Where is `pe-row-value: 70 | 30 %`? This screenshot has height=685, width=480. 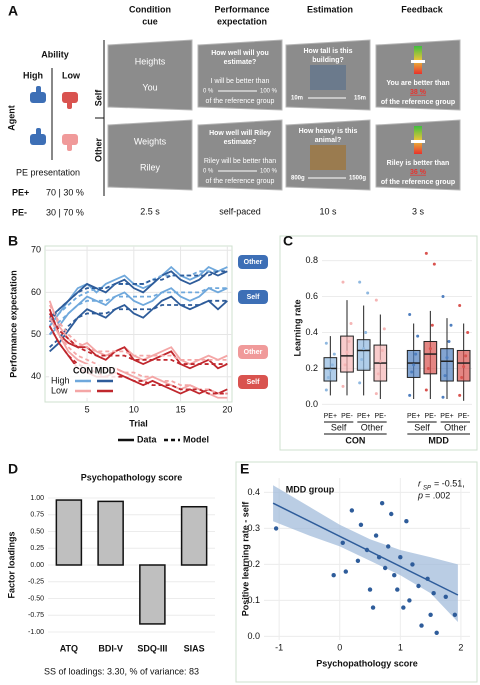
pe-row-value: 70 | 30 % is located at coordinates (65, 192).